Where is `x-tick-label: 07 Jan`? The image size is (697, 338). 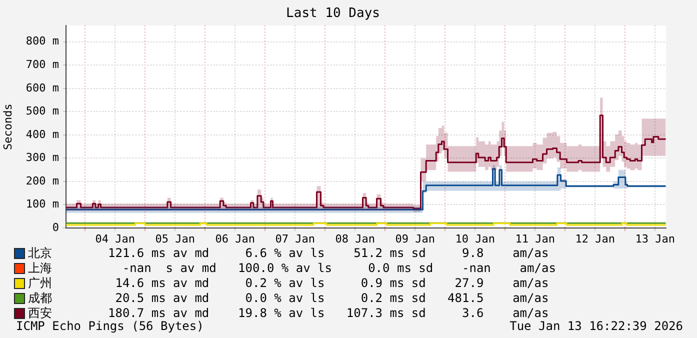
x-tick-label: 07 Jan is located at coordinates (295, 239).